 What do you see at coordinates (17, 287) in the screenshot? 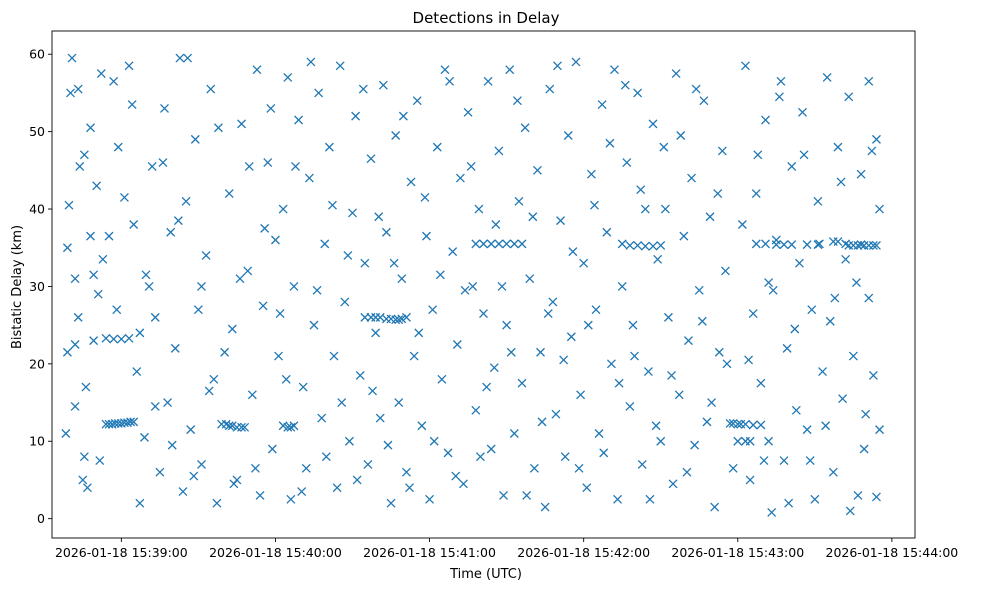
I see `y-axis-title: Bistatic Delay (km)` at bounding box center [17, 287].